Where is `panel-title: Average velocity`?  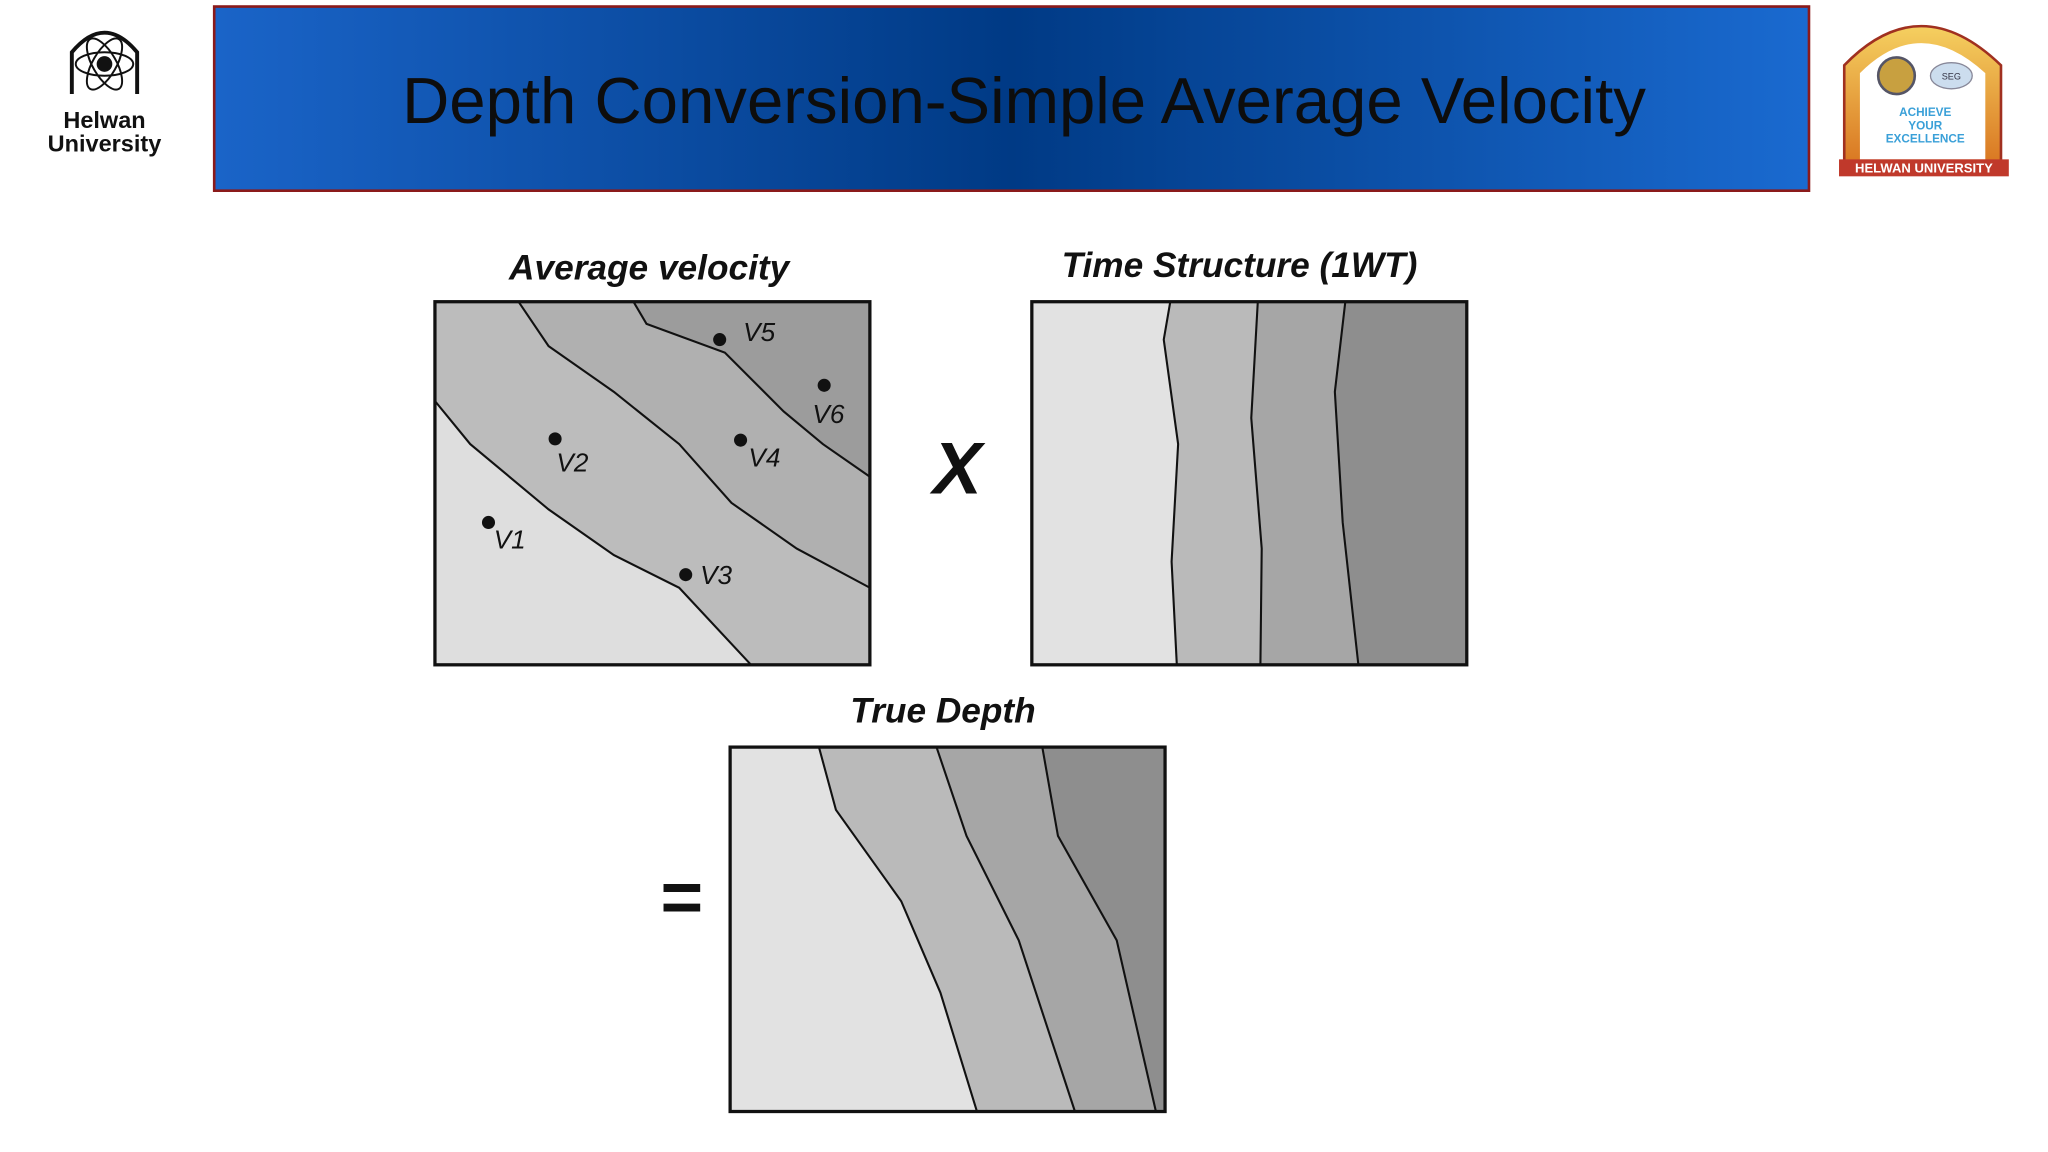
panel-title: Average velocity is located at coordinates (650, 268).